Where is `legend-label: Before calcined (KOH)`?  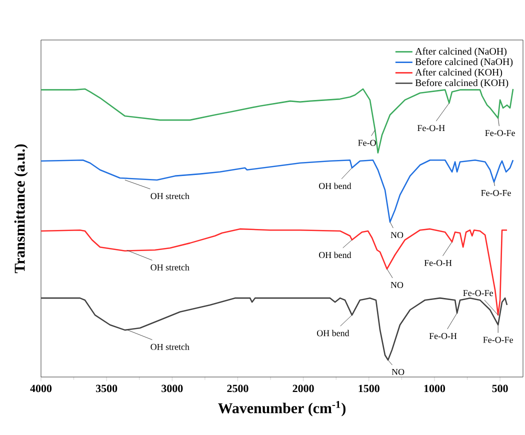
legend-label: Before calcined (KOH) is located at coordinates (461, 83).